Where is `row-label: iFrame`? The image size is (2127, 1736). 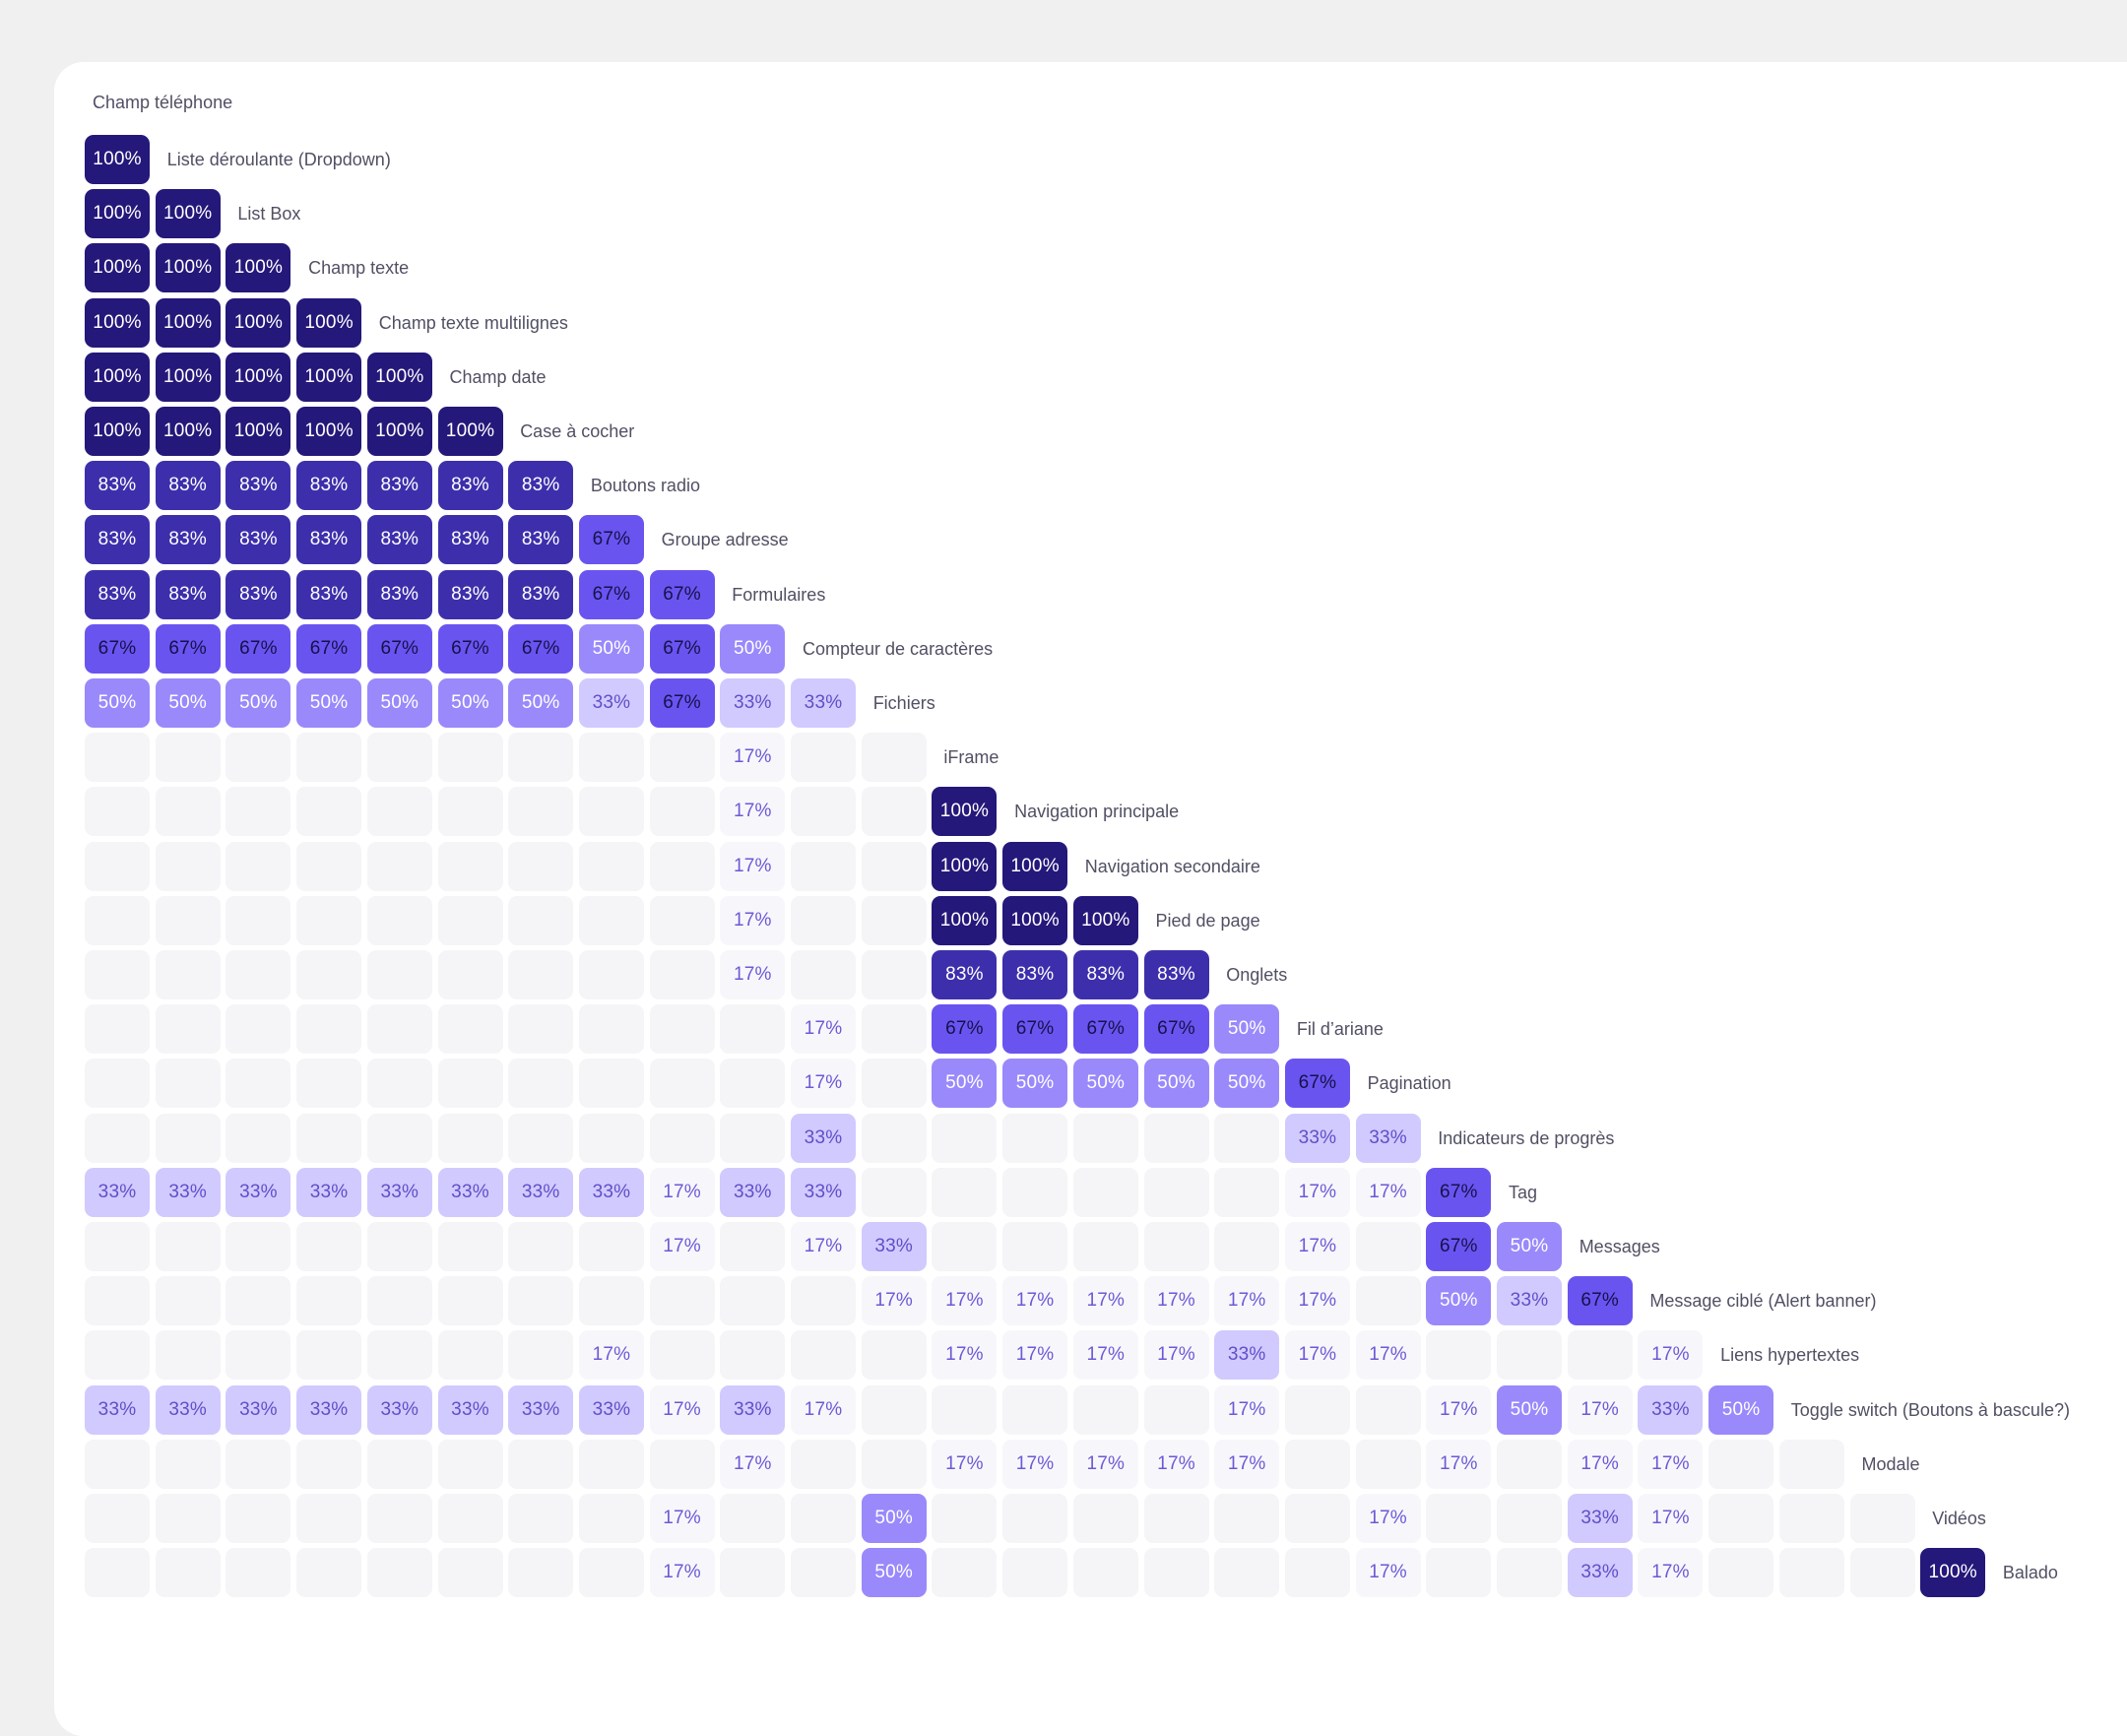
row-label: iFrame is located at coordinates (971, 757).